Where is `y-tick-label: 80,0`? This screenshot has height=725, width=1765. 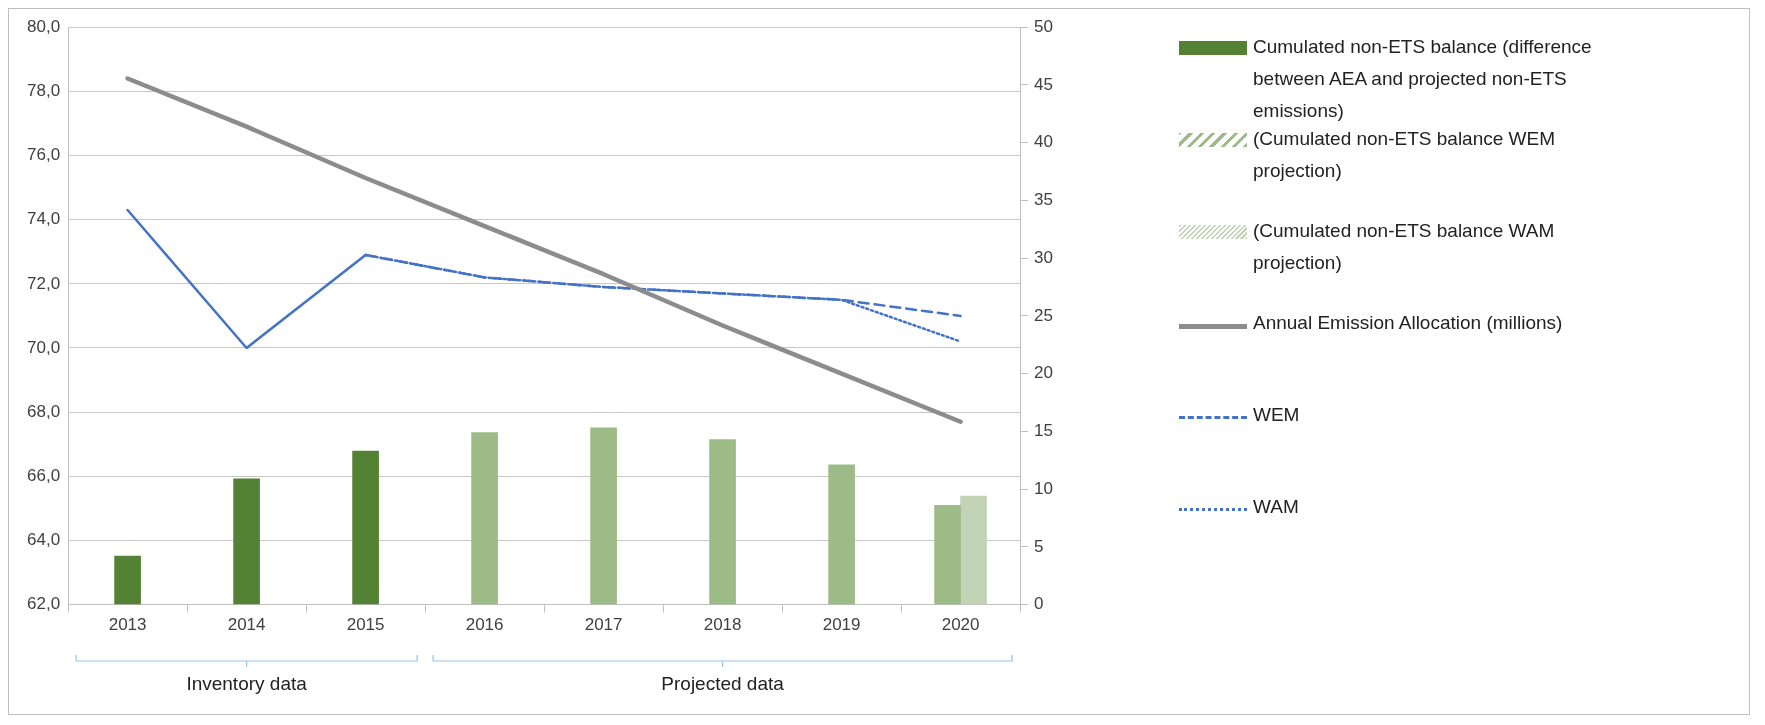
y-tick-label: 80,0 is located at coordinates (43, 26).